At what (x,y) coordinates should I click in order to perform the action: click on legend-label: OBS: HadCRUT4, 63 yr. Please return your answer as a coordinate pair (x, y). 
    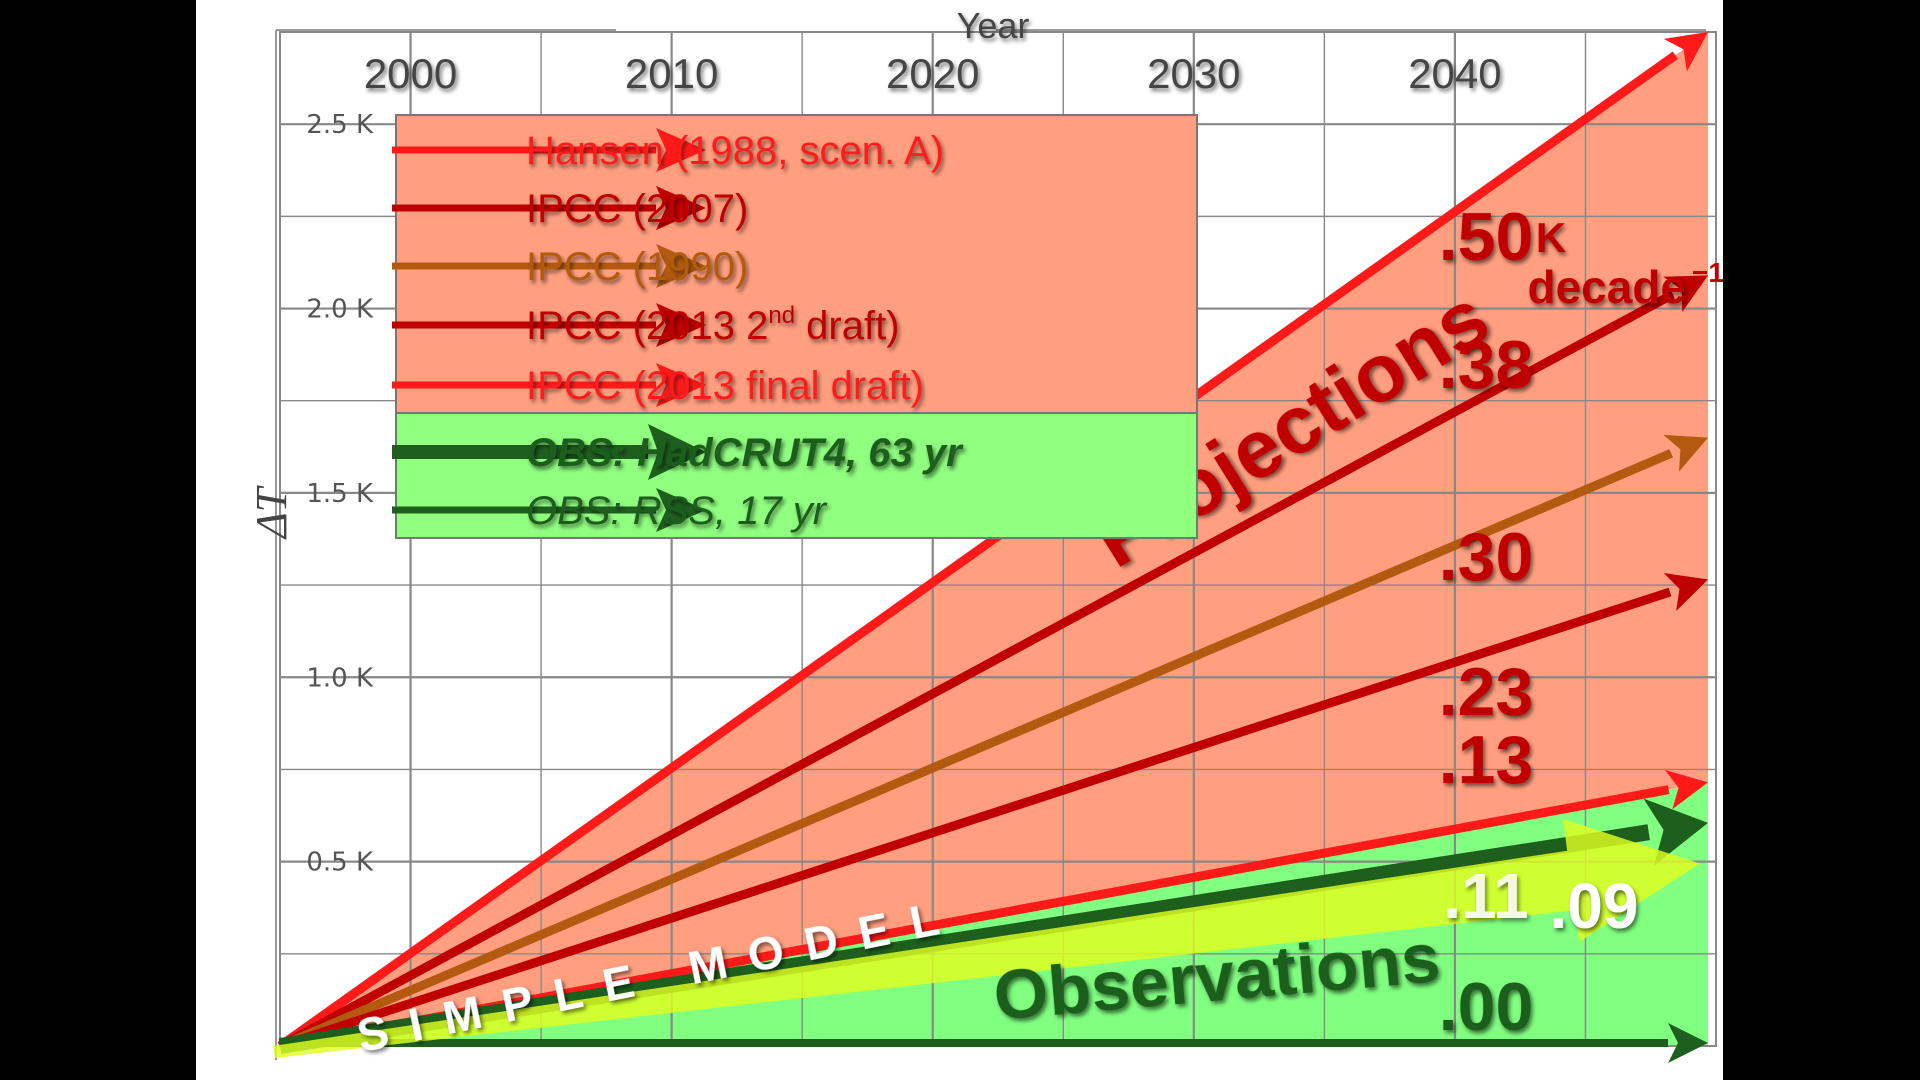
    Looking at the image, I should click on (745, 453).